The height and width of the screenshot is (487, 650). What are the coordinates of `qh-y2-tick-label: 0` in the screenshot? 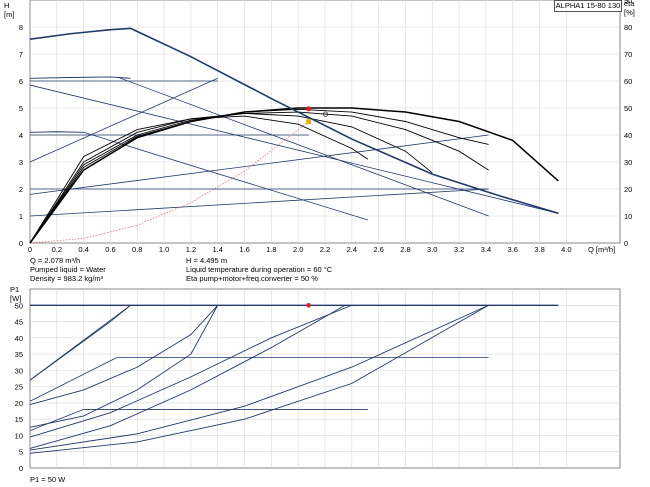 It's located at (626, 243).